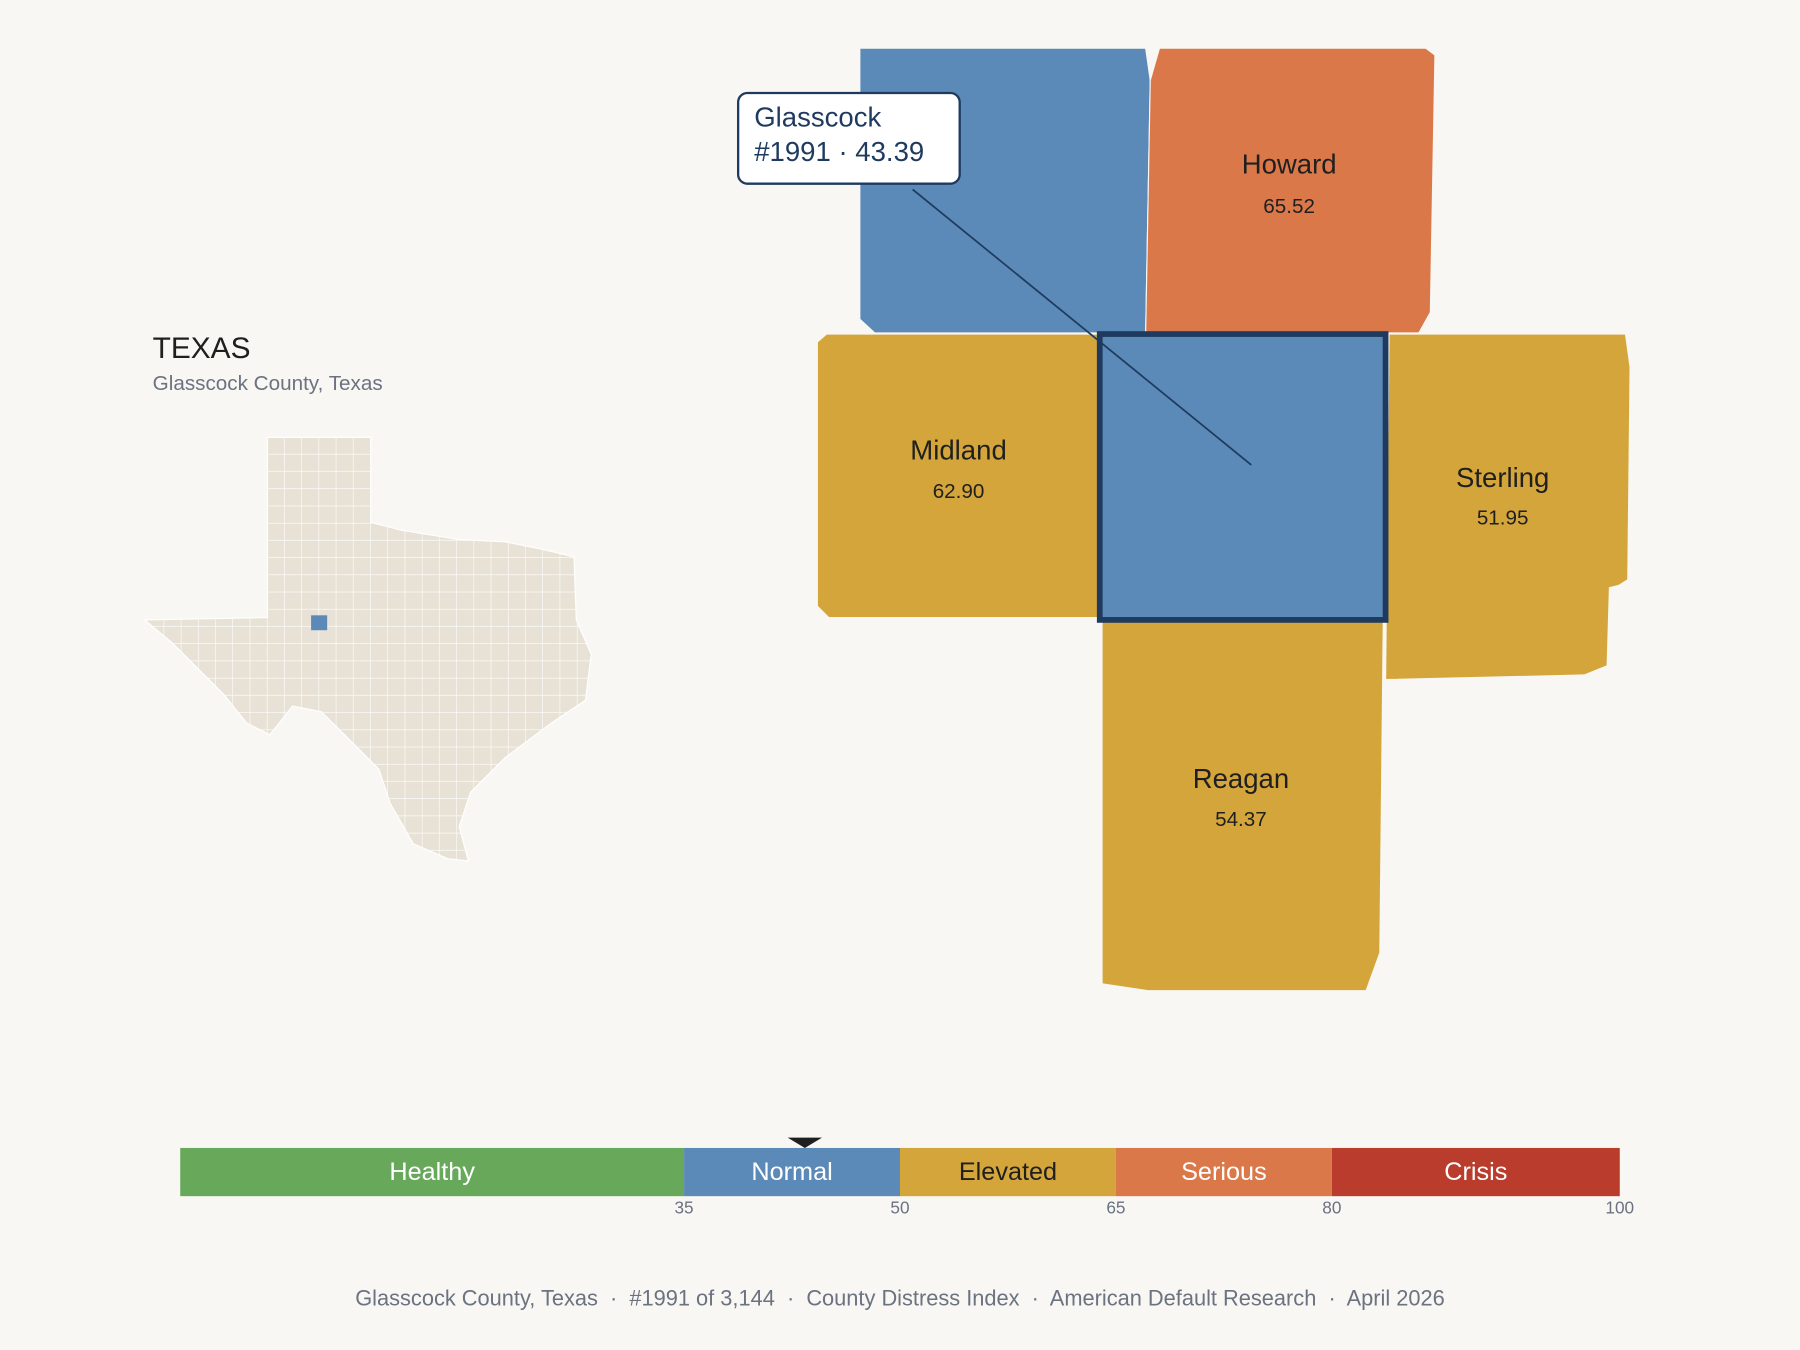 The width and height of the screenshot is (1800, 1350). I want to click on scale-band-label: Healthy, so click(432, 1172).